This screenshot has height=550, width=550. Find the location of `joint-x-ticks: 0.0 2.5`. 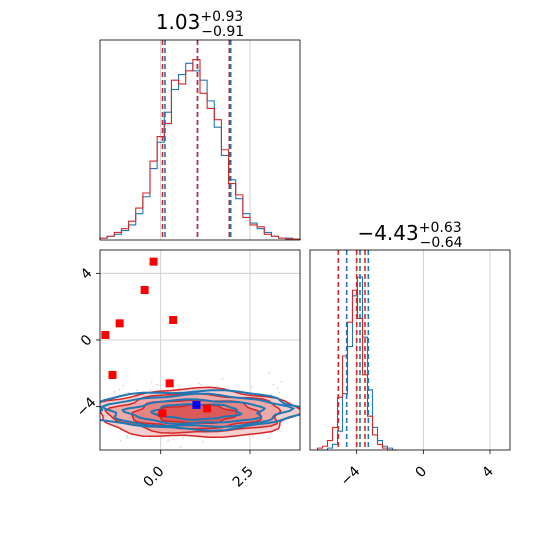

joint-x-ticks: 0.0 2.5 is located at coordinates (198, 470).